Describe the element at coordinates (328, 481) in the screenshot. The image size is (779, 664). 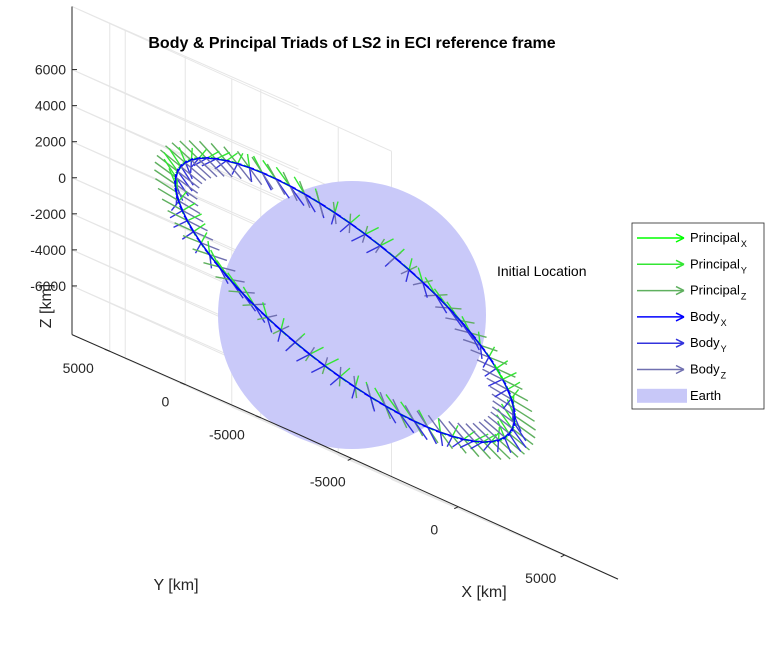
I see `x-tick-label-0: -5000` at that location.